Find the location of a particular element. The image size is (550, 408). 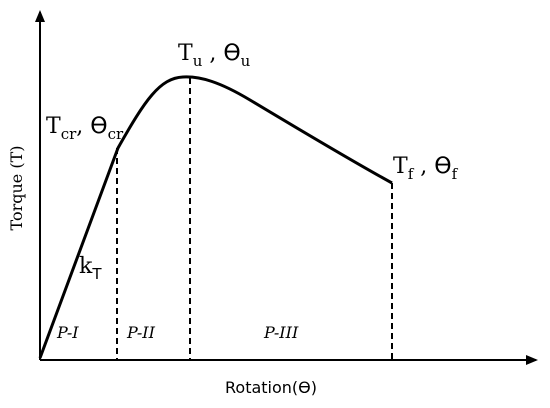

failure-rotation-symbol: ϴ is located at coordinates (442, 166).